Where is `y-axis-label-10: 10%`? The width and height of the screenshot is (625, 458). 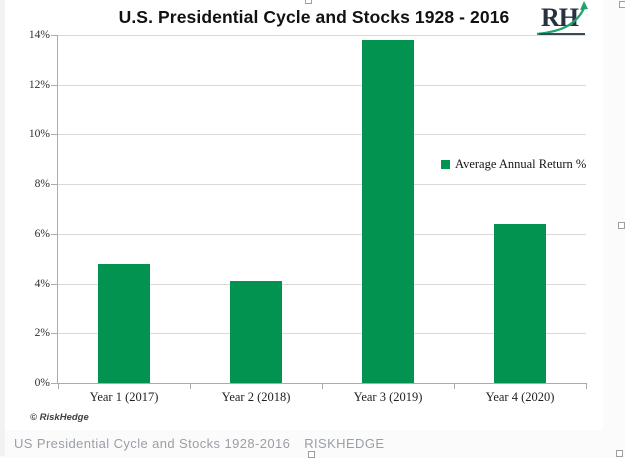 y-axis-label-10: 10% is located at coordinates (39, 134).